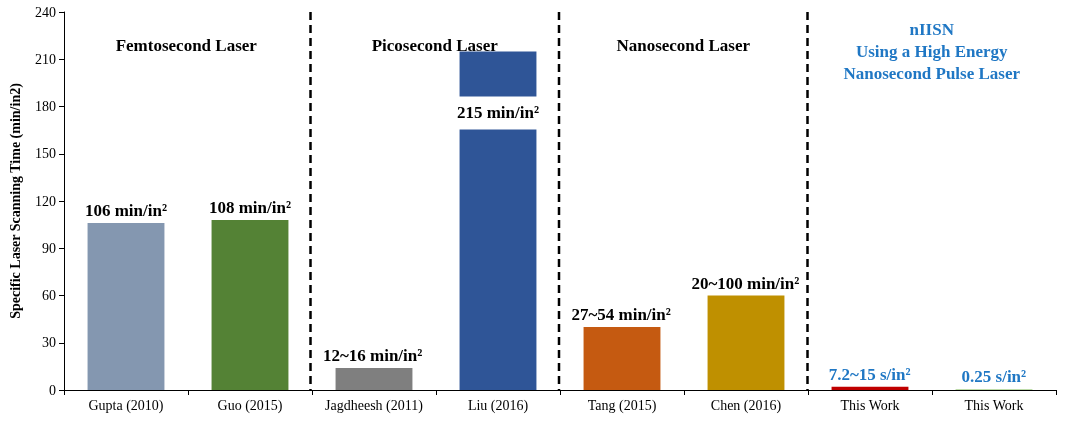 This screenshot has width=1066, height=425. Describe the element at coordinates (49, 343) in the screenshot. I see `y-tick-label: 30` at that location.